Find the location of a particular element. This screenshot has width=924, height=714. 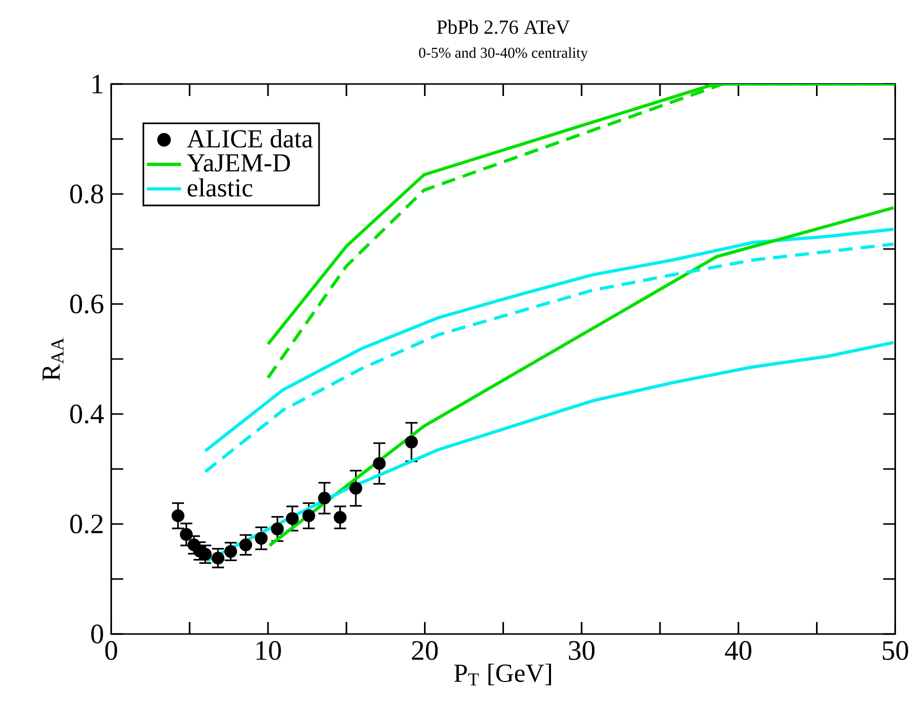

x-tick-label: 50 is located at coordinates (895, 650).